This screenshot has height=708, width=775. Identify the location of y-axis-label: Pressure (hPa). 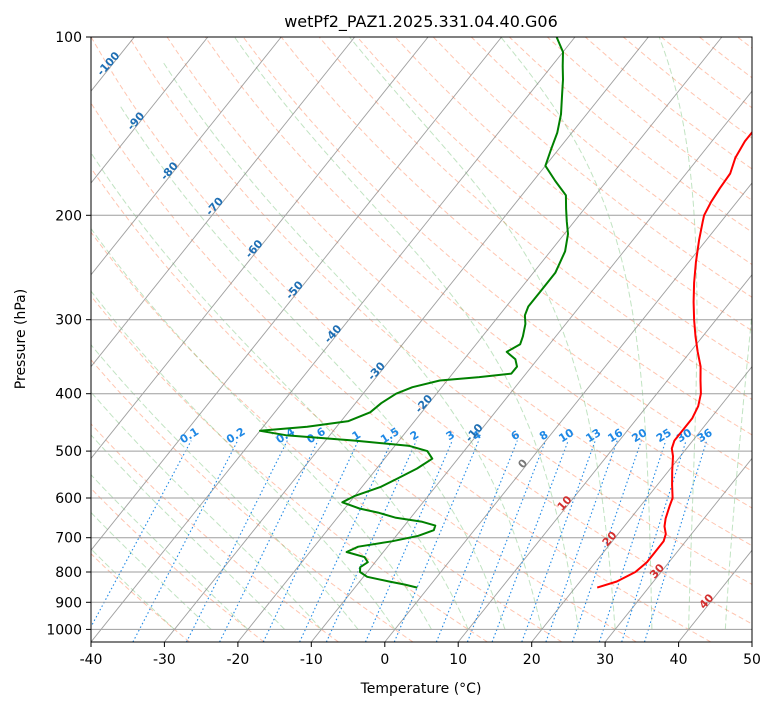
(21, 339).